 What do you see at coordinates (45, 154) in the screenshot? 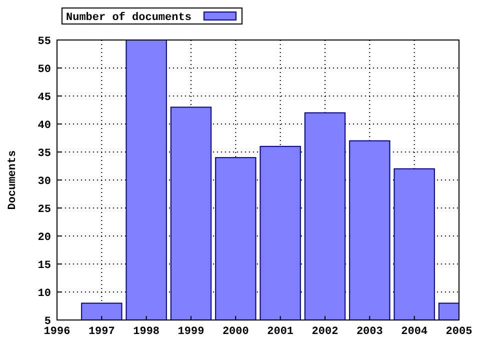
I see `y-tick-label: 35` at bounding box center [45, 154].